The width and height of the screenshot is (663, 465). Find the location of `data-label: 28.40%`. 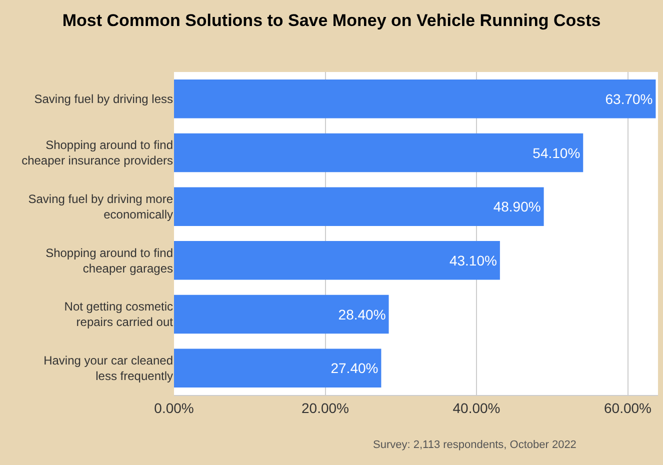

data-label: 28.40% is located at coordinates (362, 314).